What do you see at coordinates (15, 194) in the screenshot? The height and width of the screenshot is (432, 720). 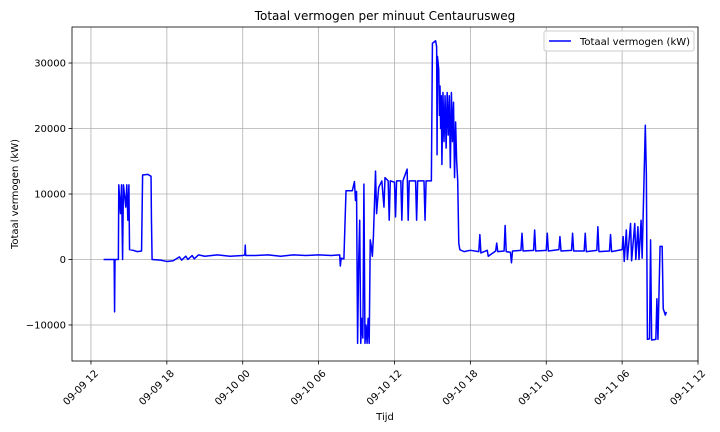 I see `y-axis-label: Totaal vermogen (kW)` at bounding box center [15, 194].